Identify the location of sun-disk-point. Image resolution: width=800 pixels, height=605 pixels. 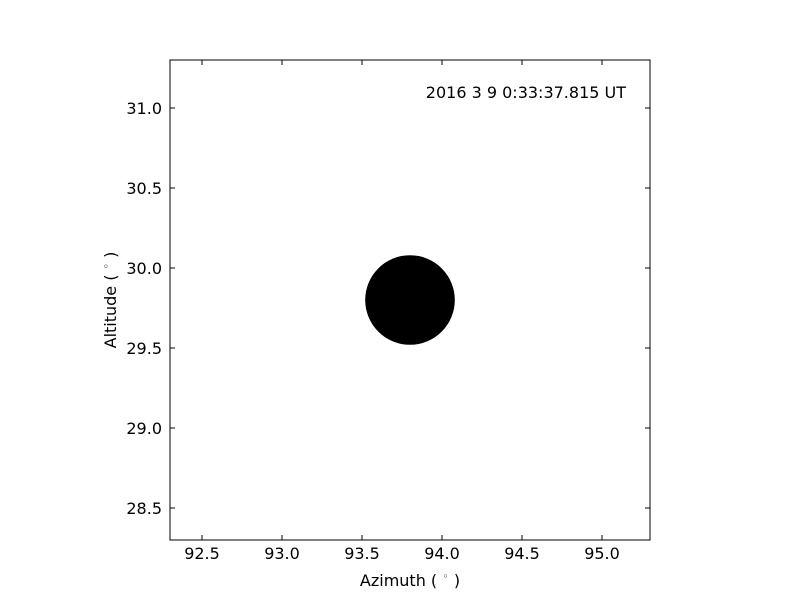
(410, 300).